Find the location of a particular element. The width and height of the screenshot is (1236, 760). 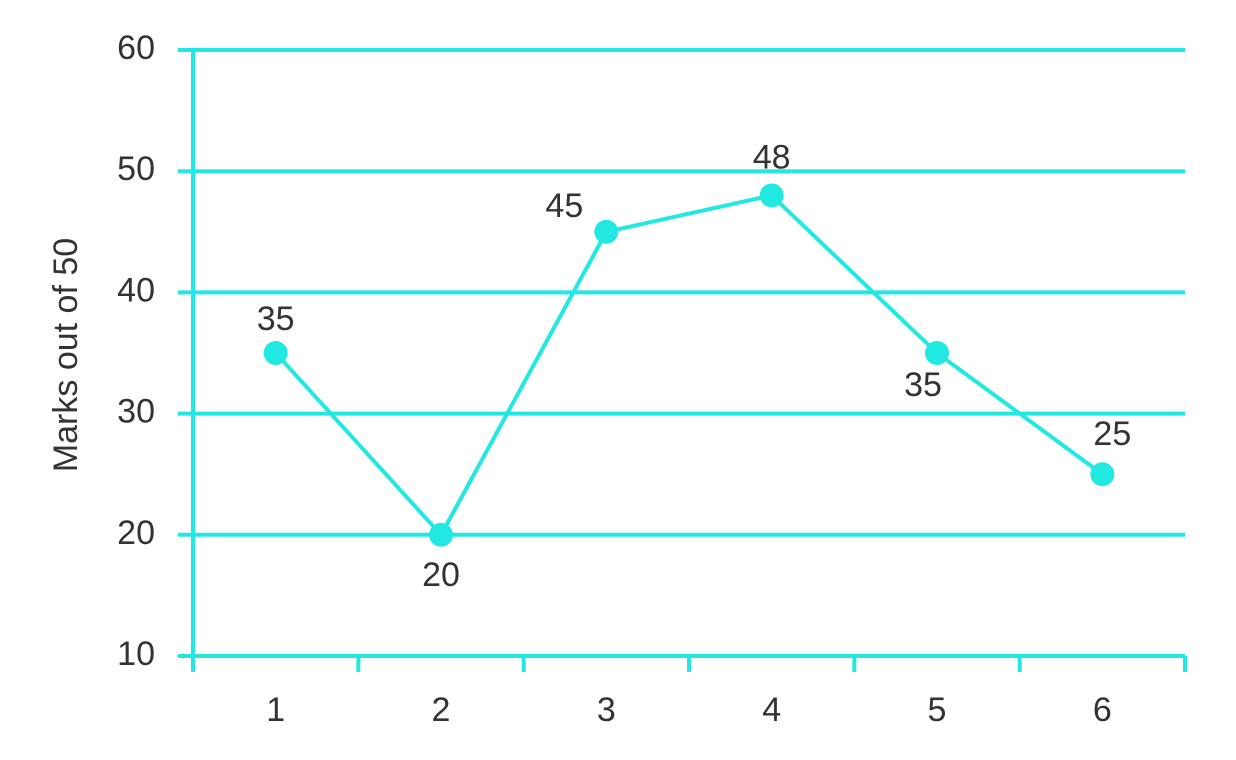

x-tick-label: 3 is located at coordinates (606, 710).